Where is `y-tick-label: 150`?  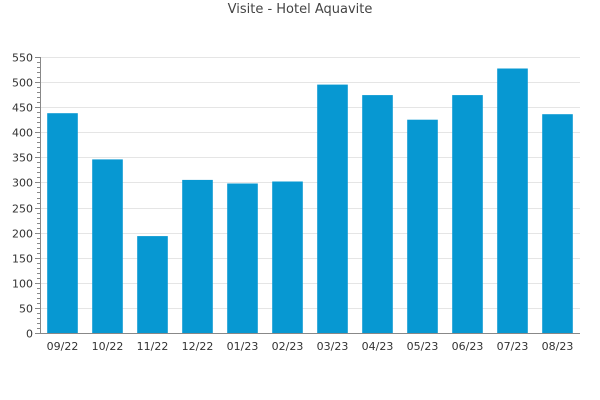
y-tick-label: 150 is located at coordinates (22, 259).